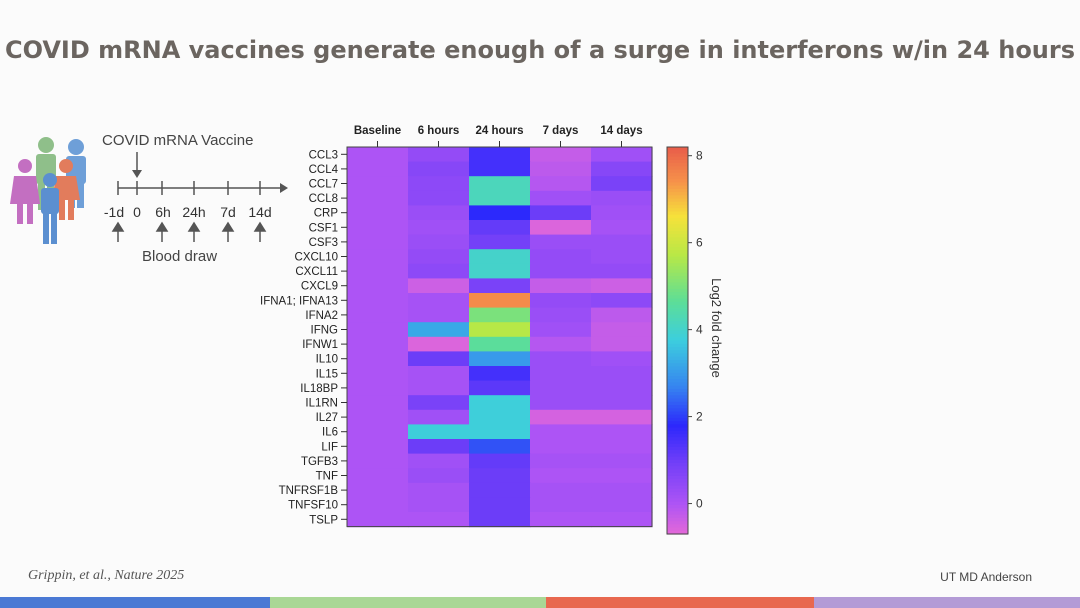  Describe the element at coordinates (321, 404) in the screenshot. I see `row-label: IL1RN` at that location.